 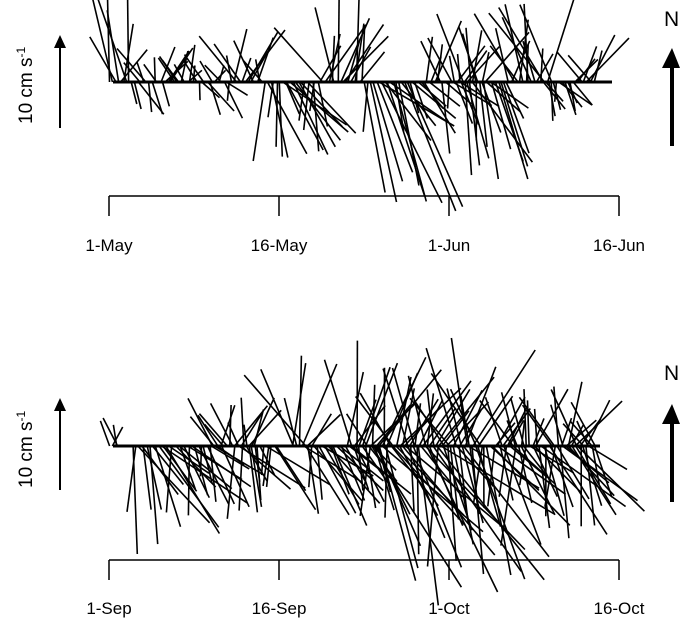 What do you see at coordinates (25, 449) in the screenshot?
I see `panel-2-scale-label: 10 cm s-1` at bounding box center [25, 449].